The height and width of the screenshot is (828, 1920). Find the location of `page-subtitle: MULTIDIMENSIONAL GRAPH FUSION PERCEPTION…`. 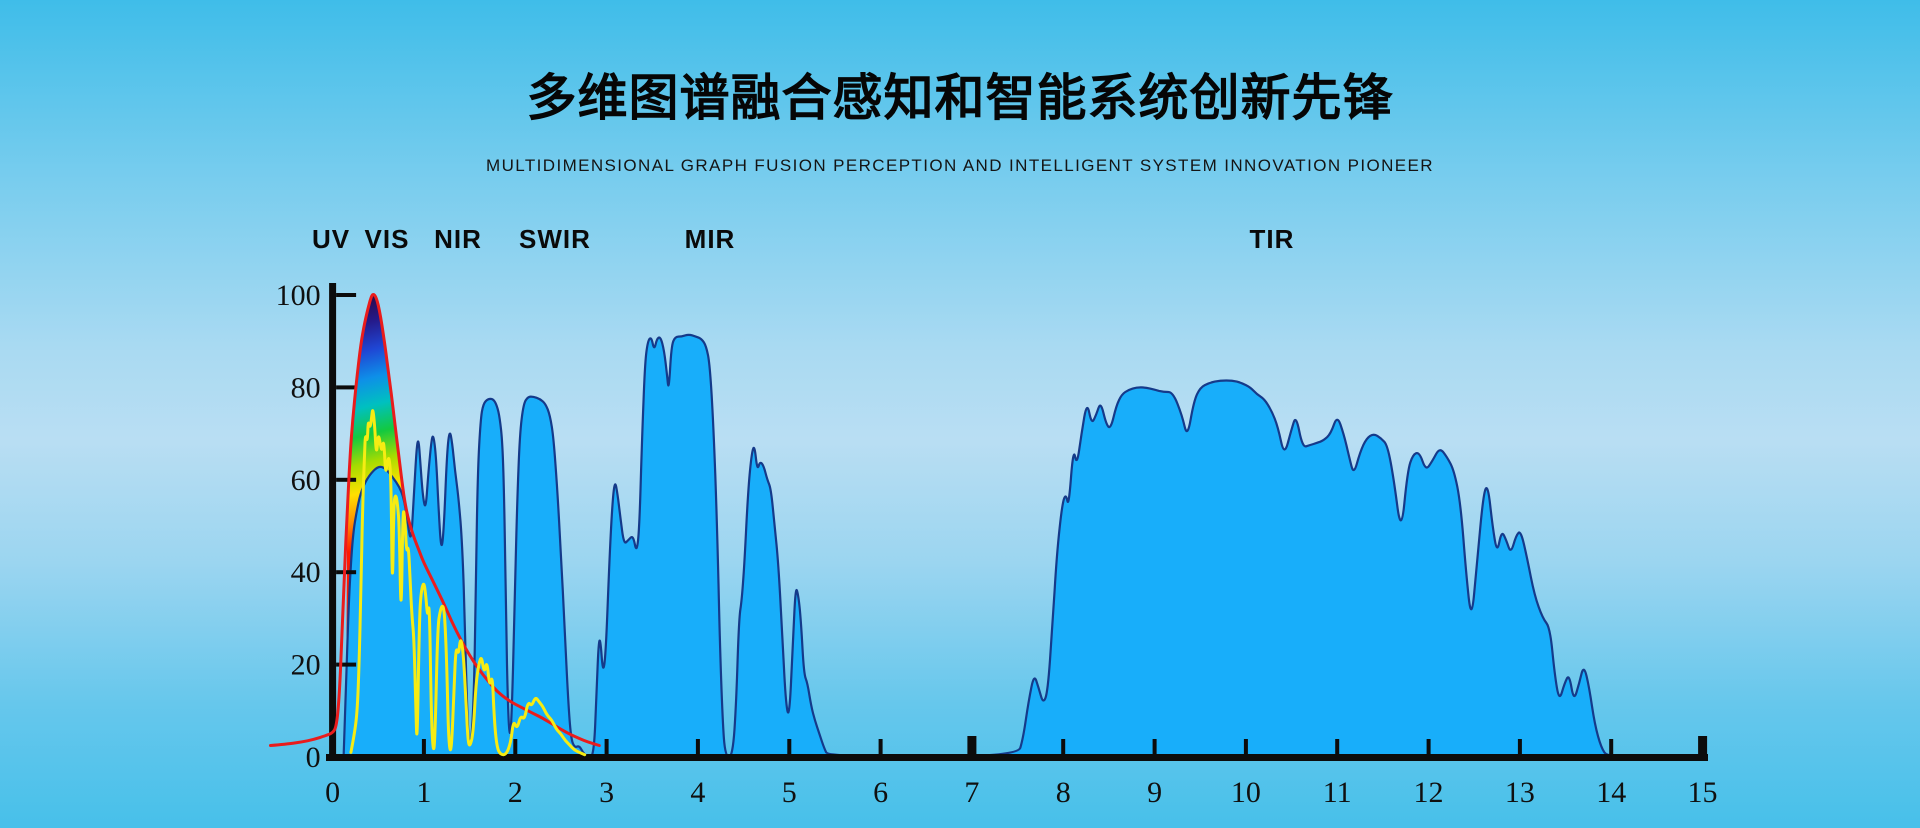

page-subtitle: MULTIDIMENSIONAL GRAPH FUSION PERCEPTION… is located at coordinates (960, 165).